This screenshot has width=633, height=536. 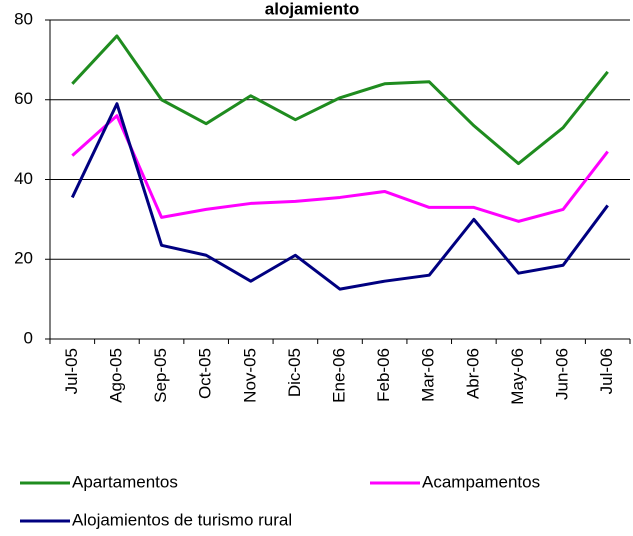 I want to click on x-tick-label: Mar-06, so click(x=428, y=375).